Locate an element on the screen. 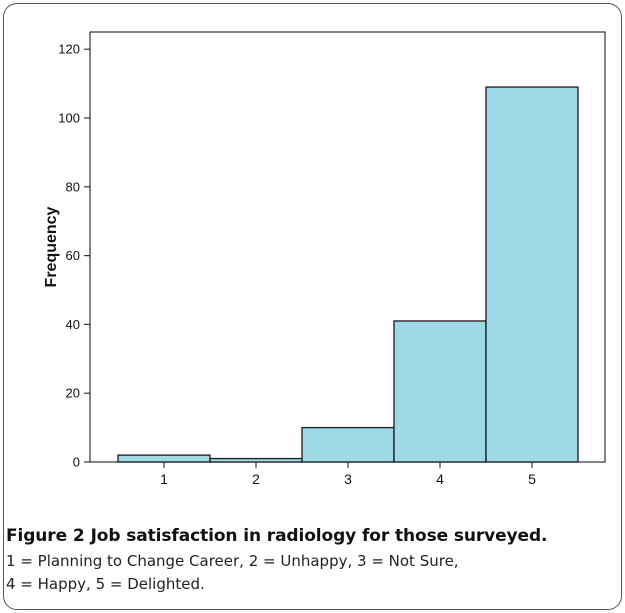 The height and width of the screenshot is (613, 625). y-tick-label-80: 80 is located at coordinates (73, 186).